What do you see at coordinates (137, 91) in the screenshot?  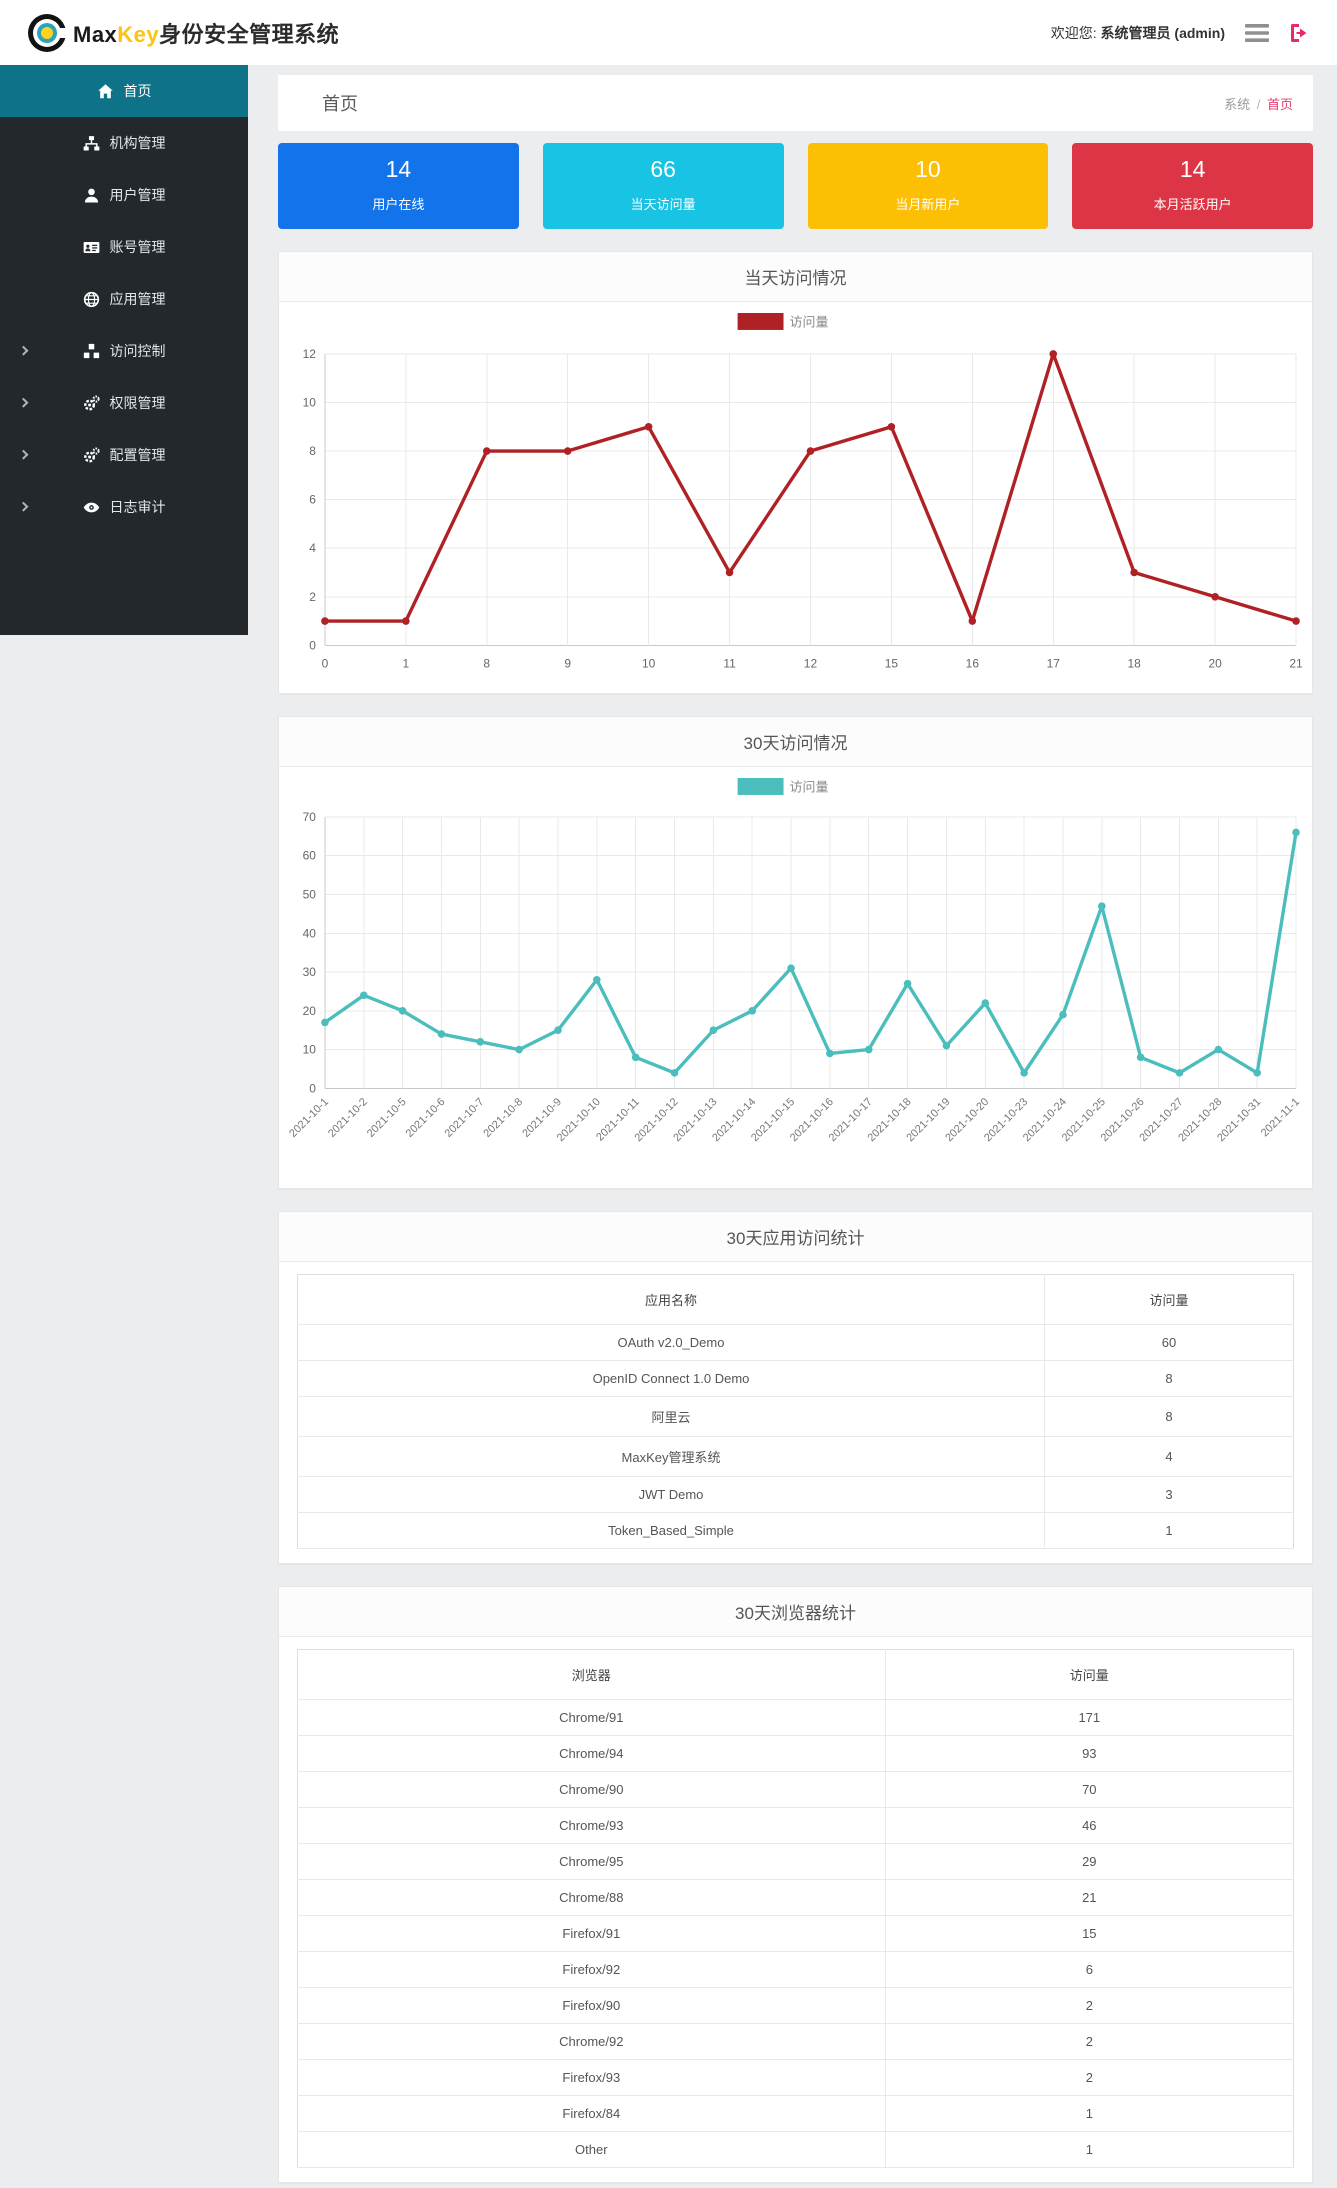 I see `sidebar-item-label: 首页` at bounding box center [137, 91].